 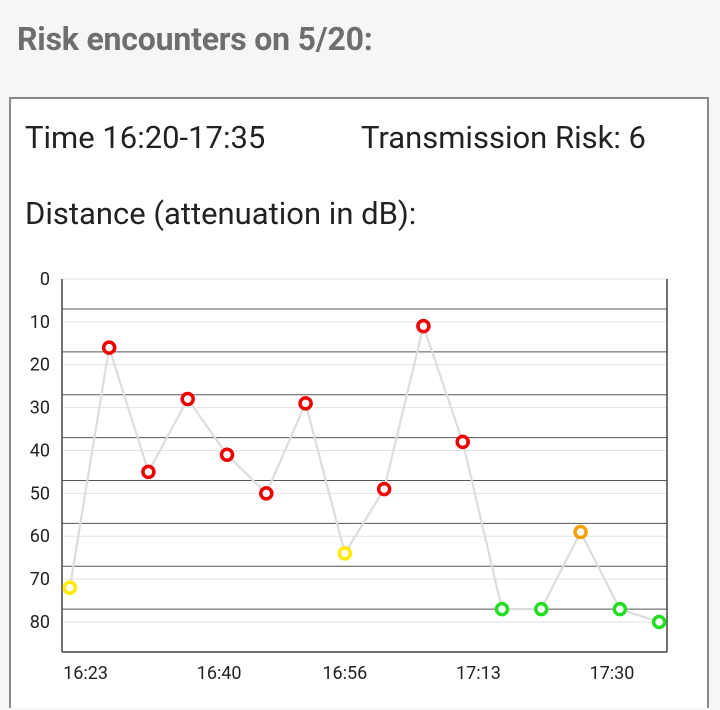 What do you see at coordinates (612, 673) in the screenshot?
I see `x-tick-label: 17:30` at bounding box center [612, 673].